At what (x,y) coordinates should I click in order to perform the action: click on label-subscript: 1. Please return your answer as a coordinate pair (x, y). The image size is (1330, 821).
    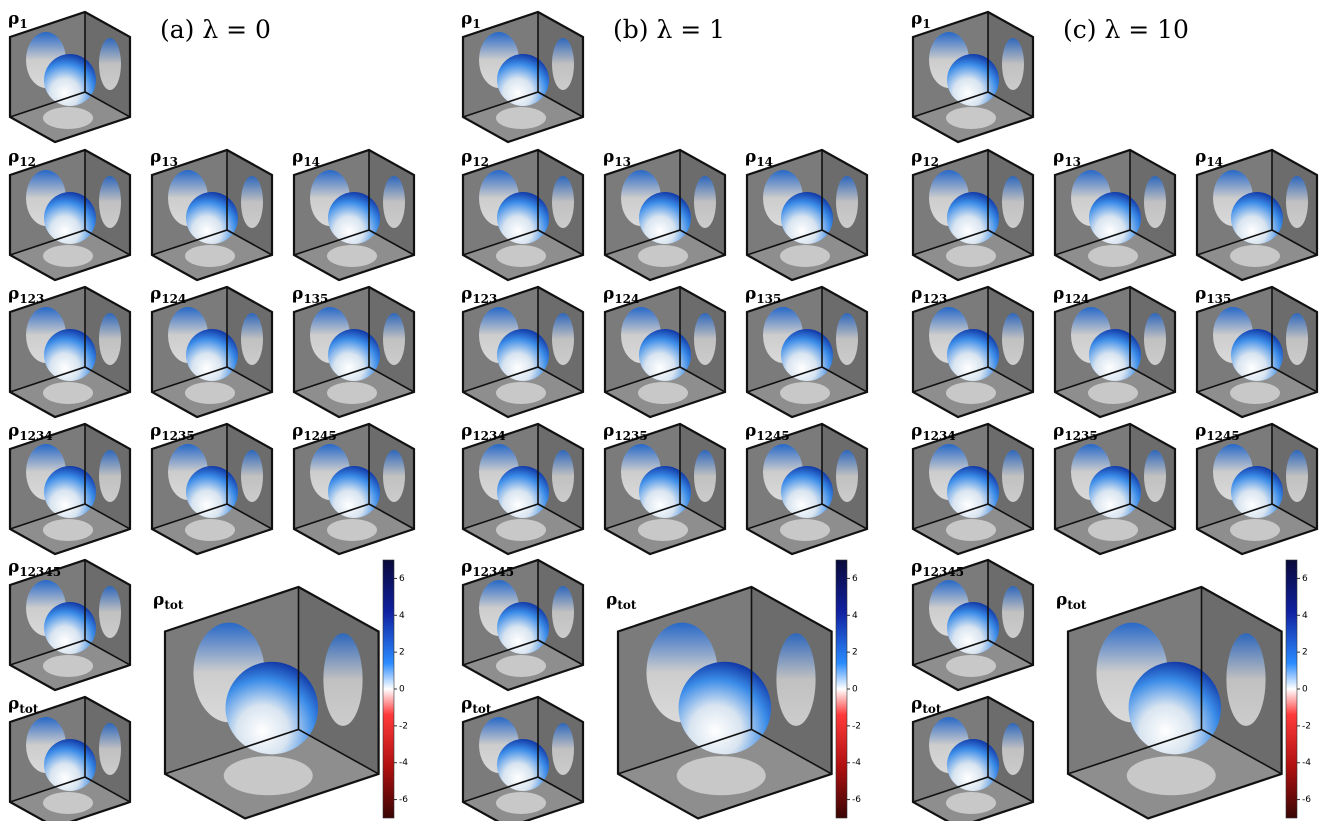
    Looking at the image, I should click on (476, 24).